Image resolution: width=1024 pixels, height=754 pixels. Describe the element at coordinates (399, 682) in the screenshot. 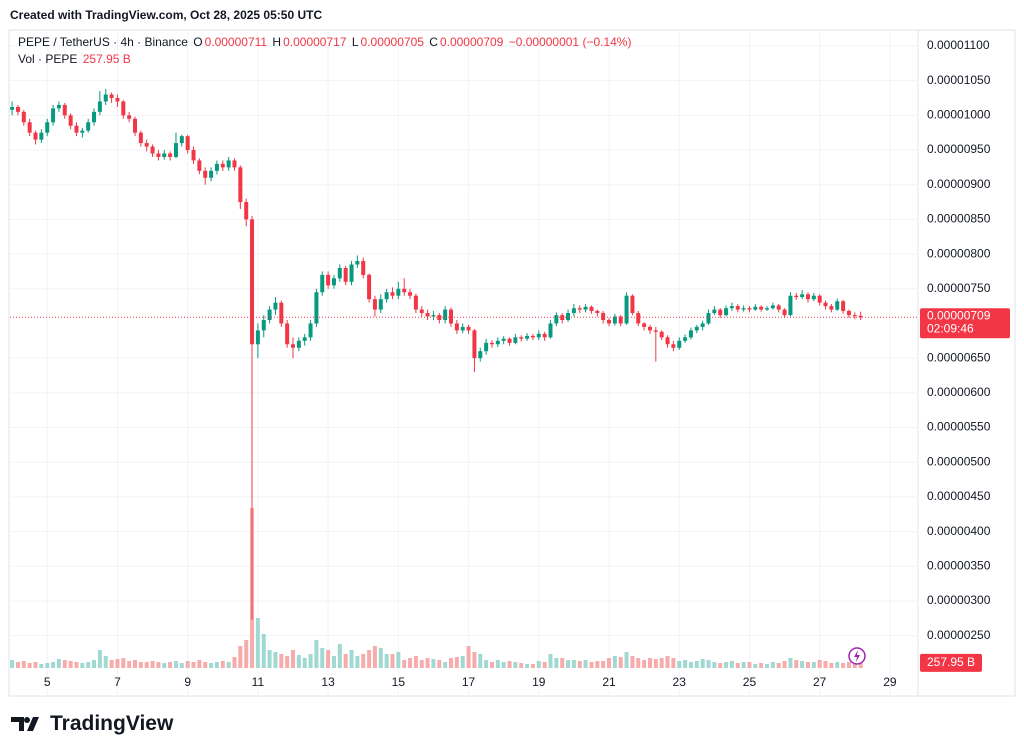

I see `x-tick-label: 15` at that location.